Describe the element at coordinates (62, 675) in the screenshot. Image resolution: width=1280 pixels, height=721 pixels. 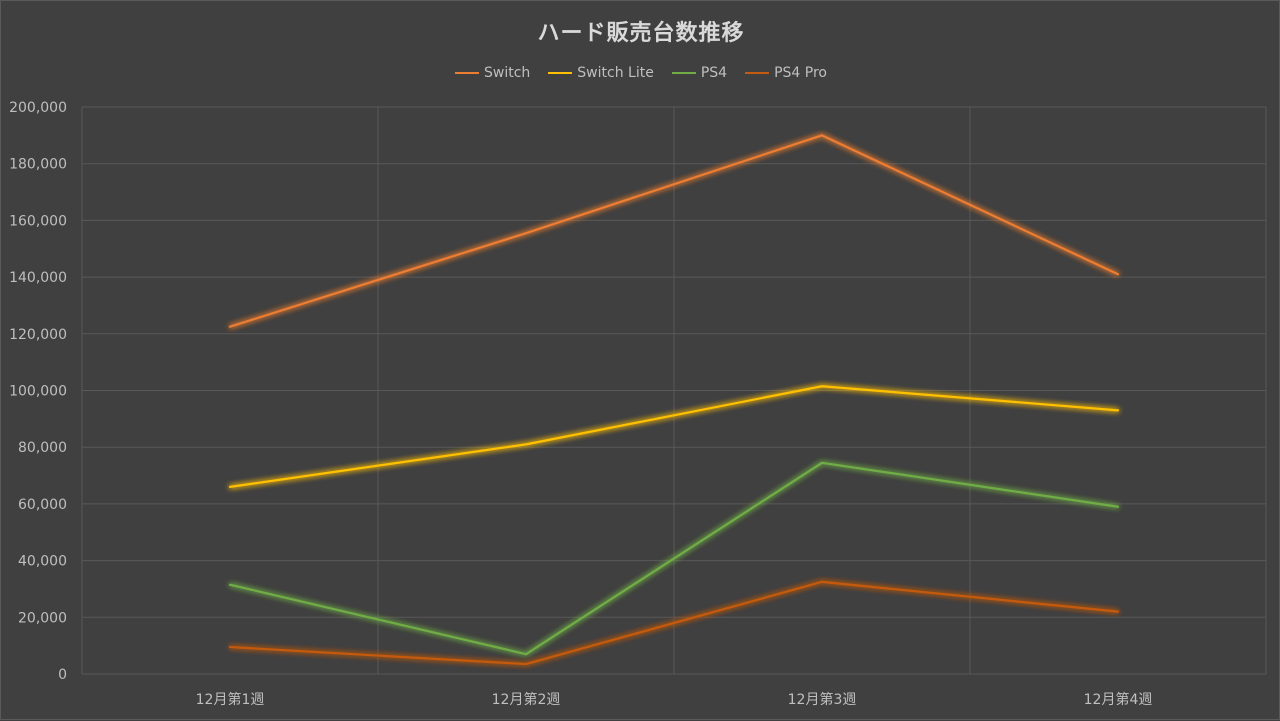
I see `y-tick-label: 0` at that location.